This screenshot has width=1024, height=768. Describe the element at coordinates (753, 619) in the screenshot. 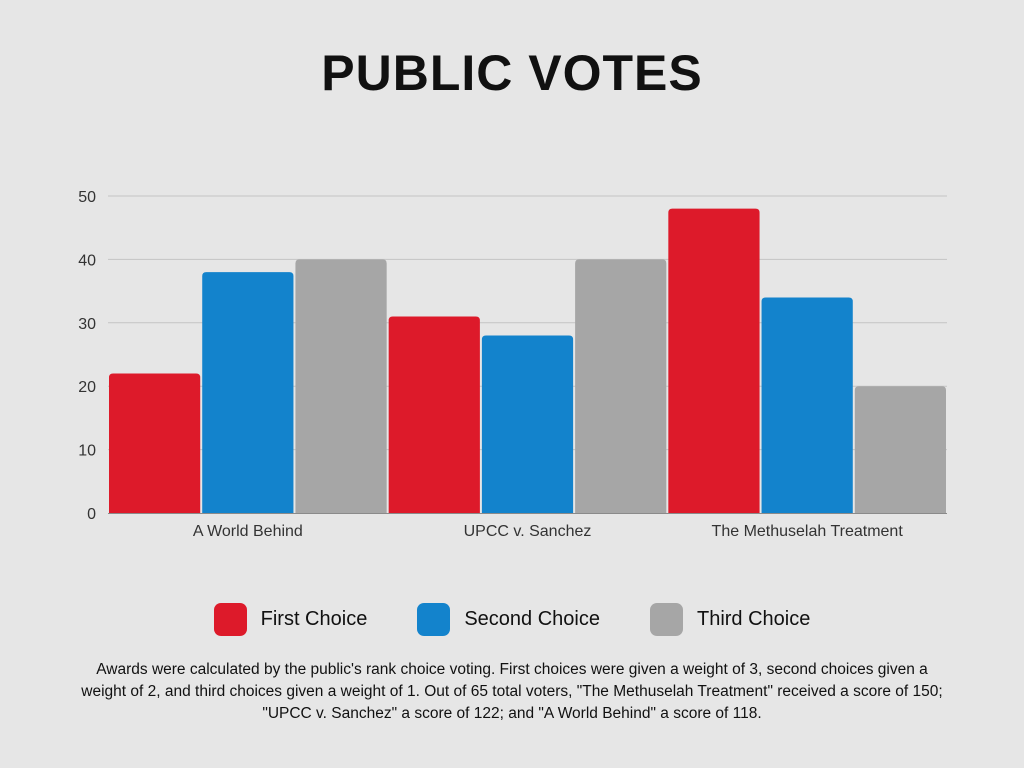

I see `legend-label-third-choice: Third Choice` at that location.